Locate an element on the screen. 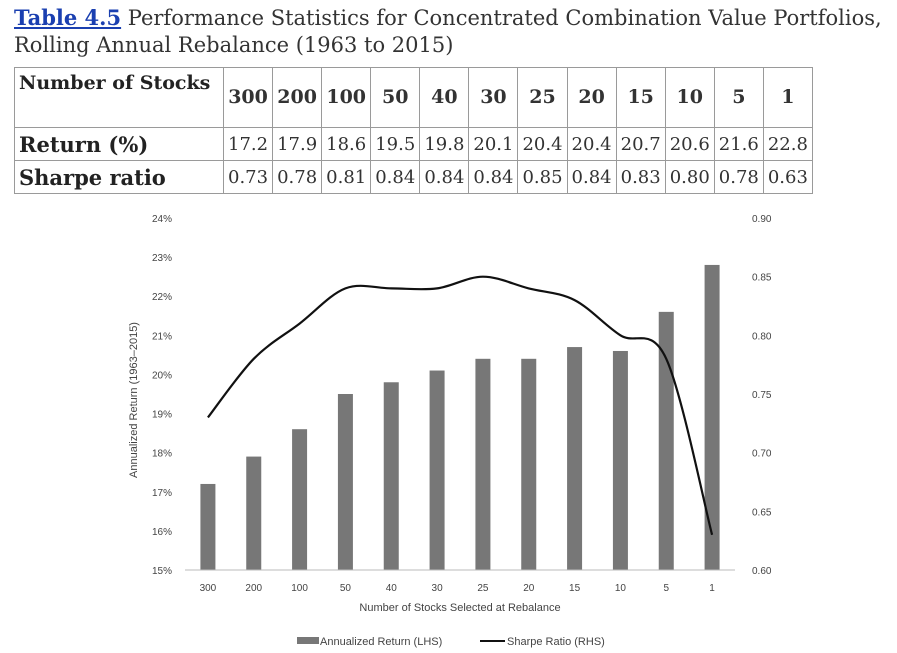  right-tick-label: 0.65 is located at coordinates (762, 512).